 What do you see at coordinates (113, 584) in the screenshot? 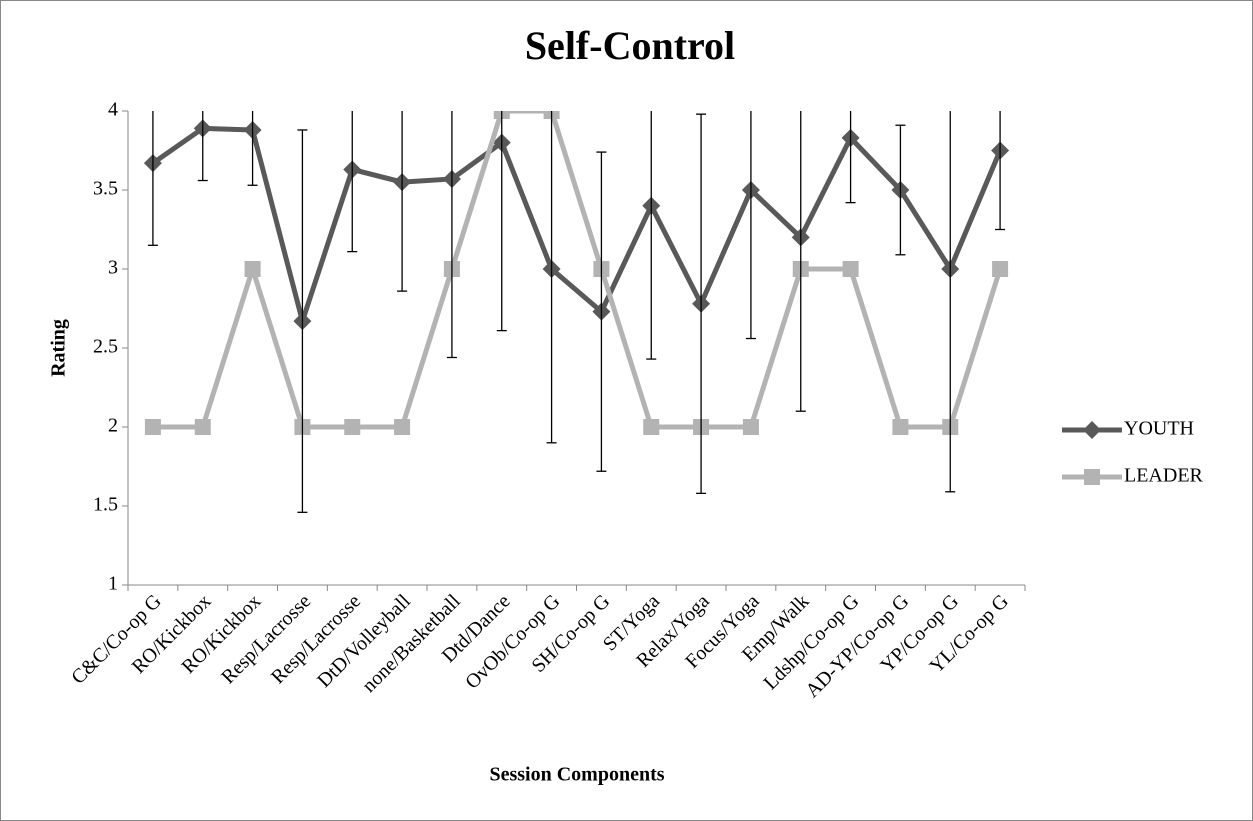
I see `y-tick-label: 1` at bounding box center [113, 584].